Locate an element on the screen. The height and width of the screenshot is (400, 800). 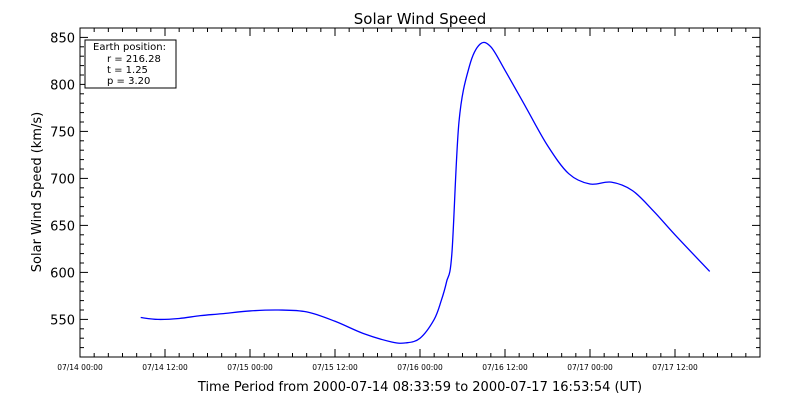
x-tick-label: 07/15 00:00 is located at coordinates (250, 367).